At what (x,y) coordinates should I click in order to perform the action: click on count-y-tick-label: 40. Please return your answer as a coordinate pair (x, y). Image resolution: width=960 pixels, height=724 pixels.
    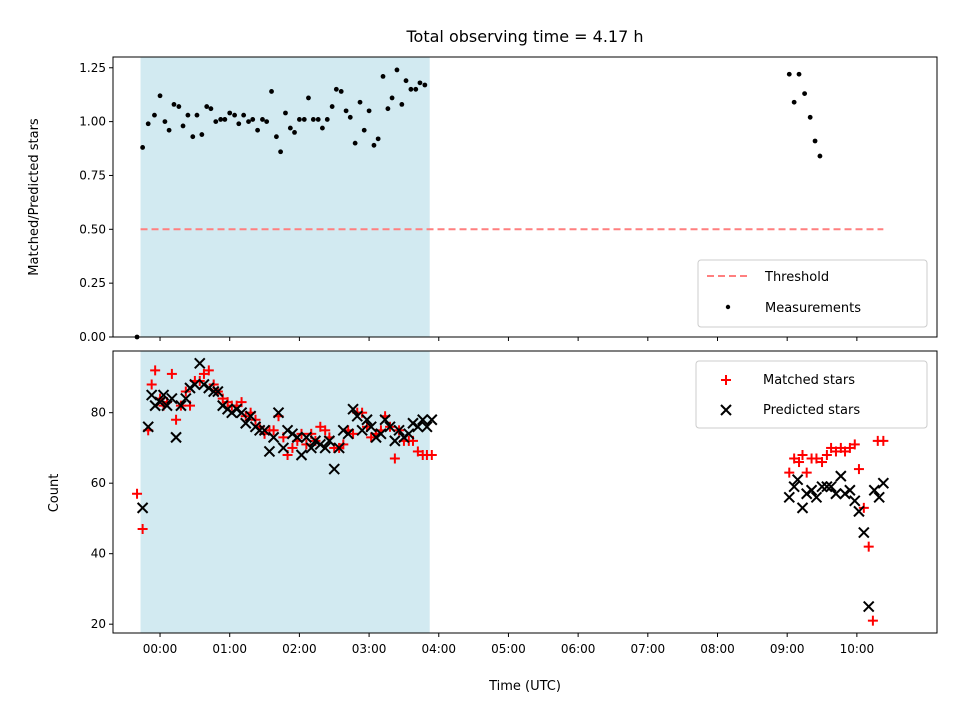
    Looking at the image, I should click on (98, 554).